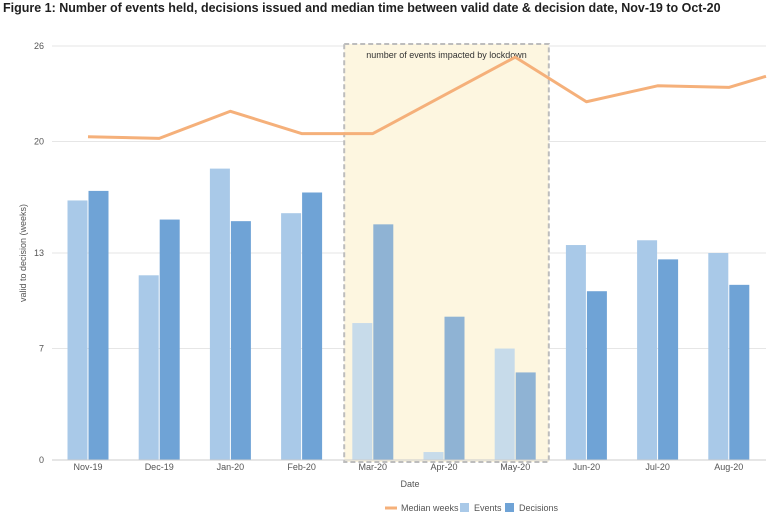  I want to click on y-tick-label: 13, so click(39, 253).